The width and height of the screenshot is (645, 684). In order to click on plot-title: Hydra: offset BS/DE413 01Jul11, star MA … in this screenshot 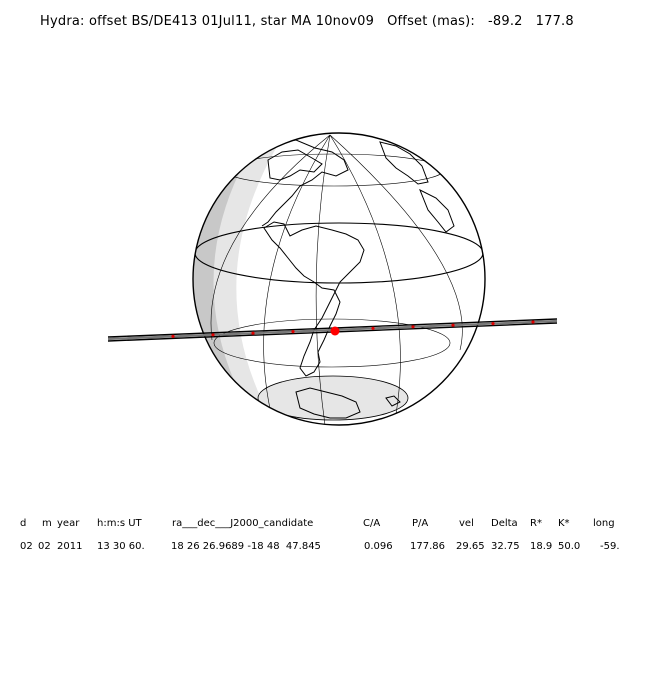, I will do `click(307, 21)`.